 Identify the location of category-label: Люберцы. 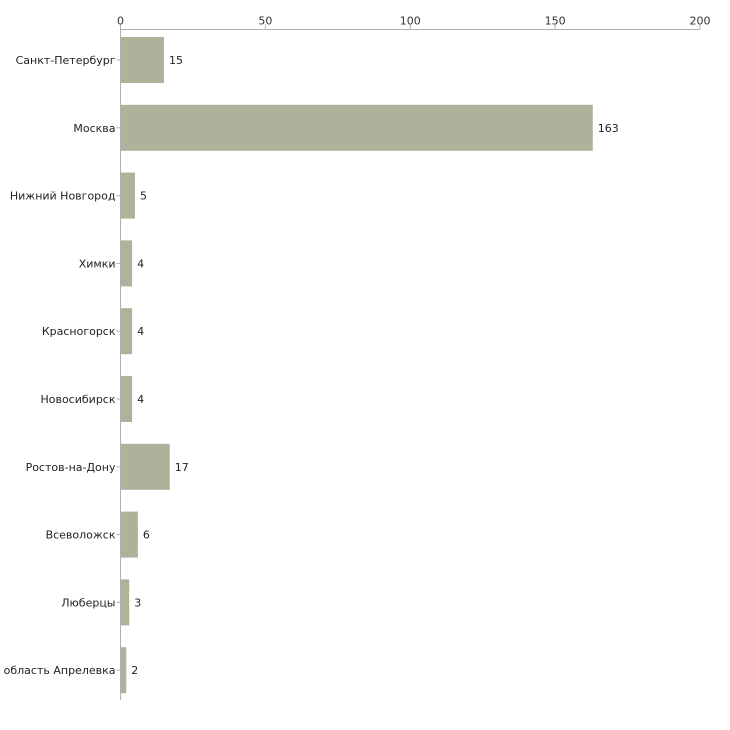
(88, 602).